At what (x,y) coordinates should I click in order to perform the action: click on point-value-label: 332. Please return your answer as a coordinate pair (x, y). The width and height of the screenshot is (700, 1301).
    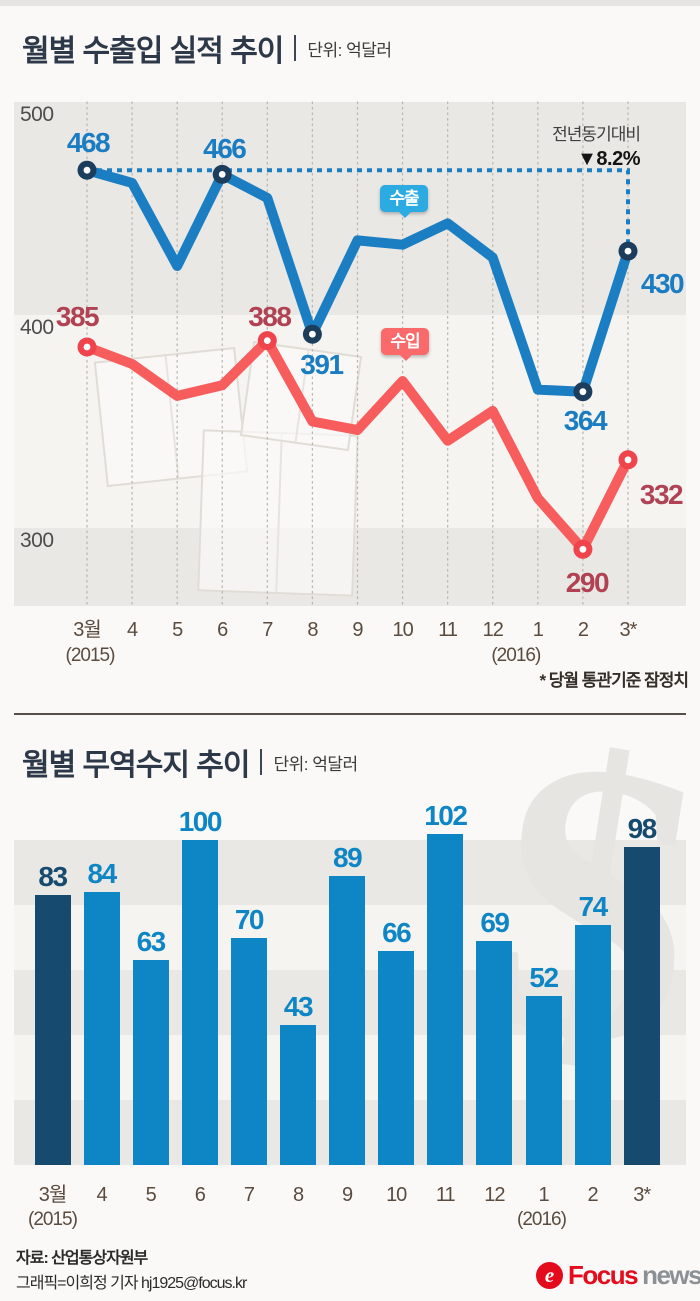
    Looking at the image, I should click on (661, 494).